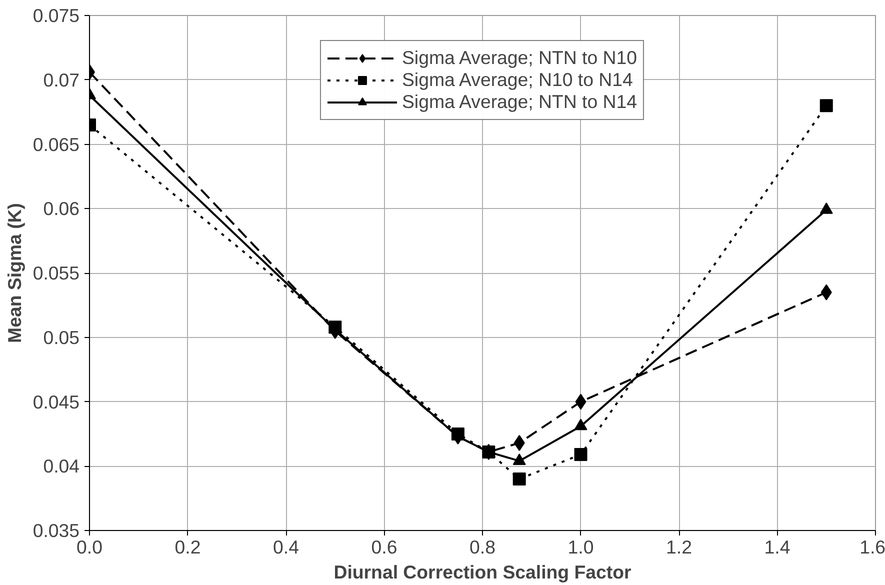  I want to click on y-tick-label: 0.045, so click(56, 401).